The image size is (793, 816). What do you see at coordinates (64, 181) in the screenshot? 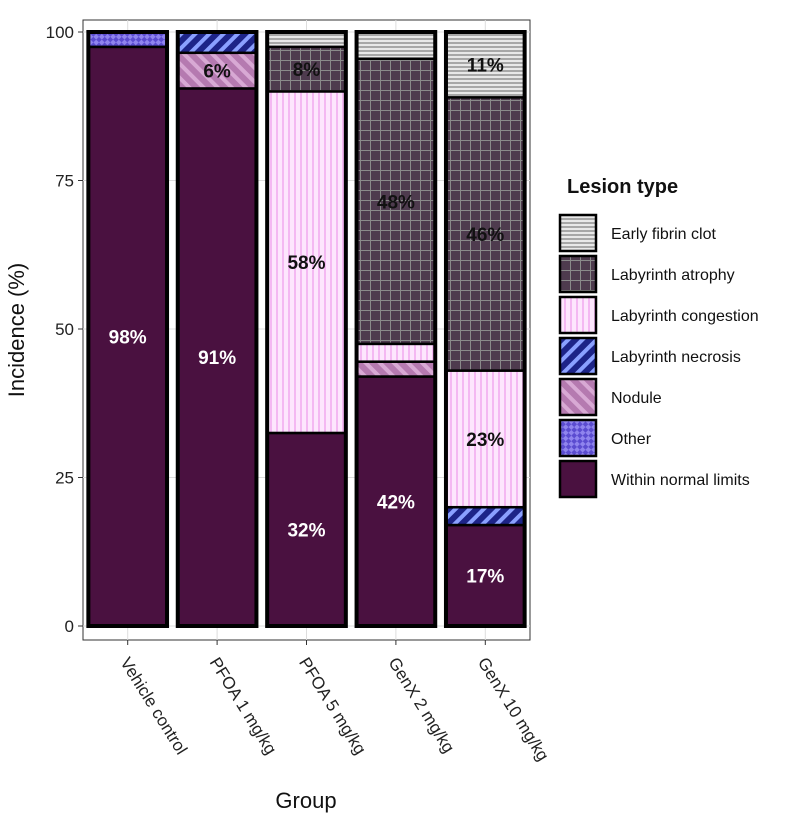
I see `y-tick-label-75: 75` at bounding box center [64, 181].